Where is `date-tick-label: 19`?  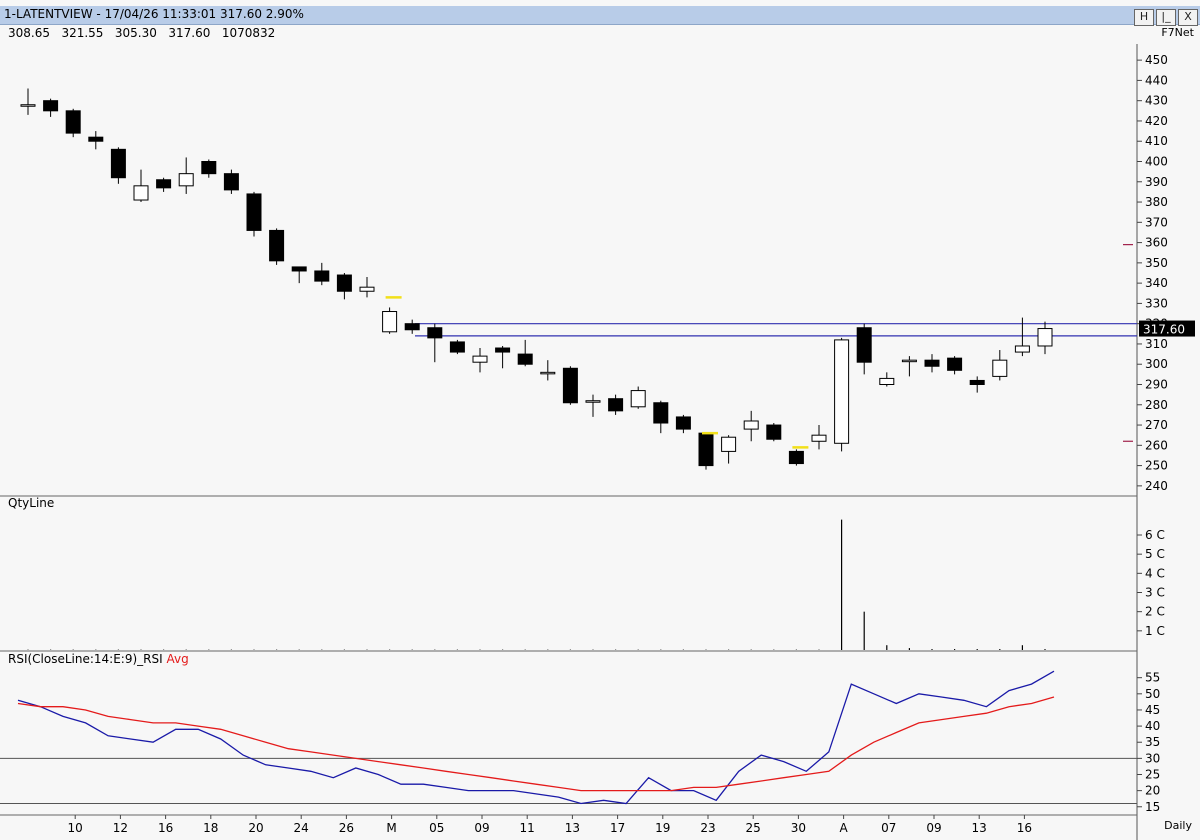 date-tick-label: 19 is located at coordinates (662, 828).